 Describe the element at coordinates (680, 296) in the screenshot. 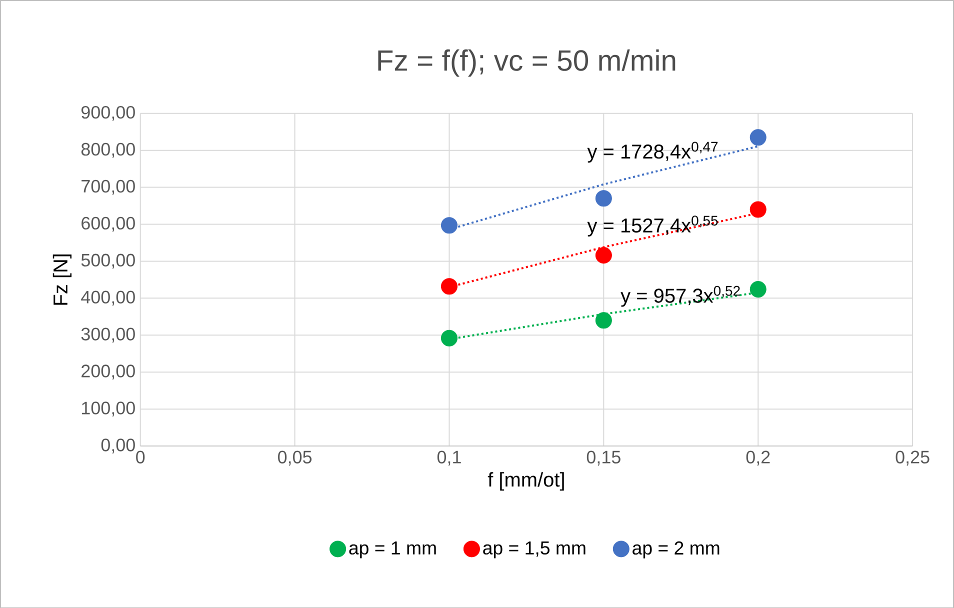

I see `annotation: y = 957,3x$^{0,52}$` at that location.